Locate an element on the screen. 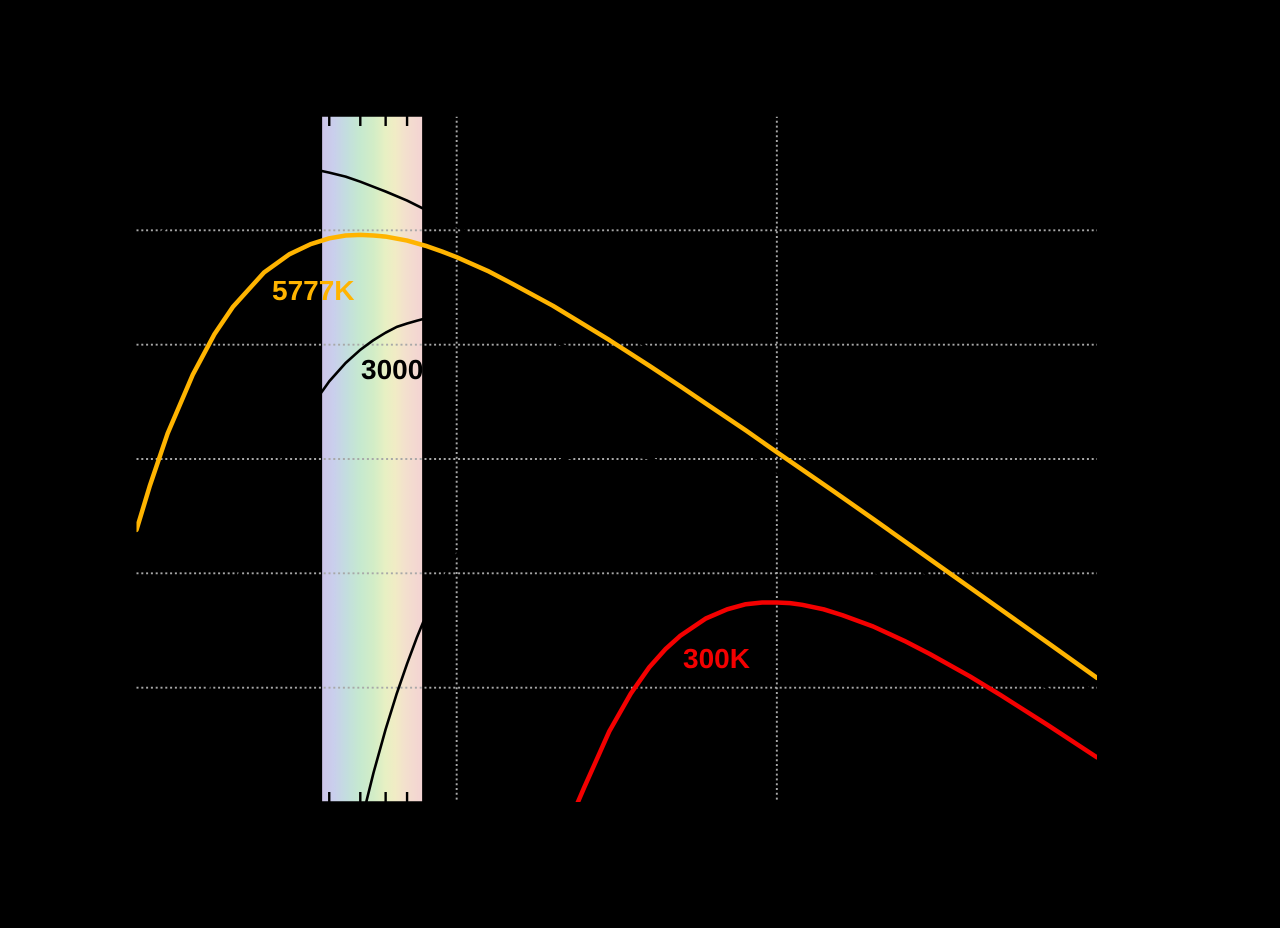 The width and height of the screenshot is (1280, 928). label-300k: 300K is located at coordinates (716, 658).